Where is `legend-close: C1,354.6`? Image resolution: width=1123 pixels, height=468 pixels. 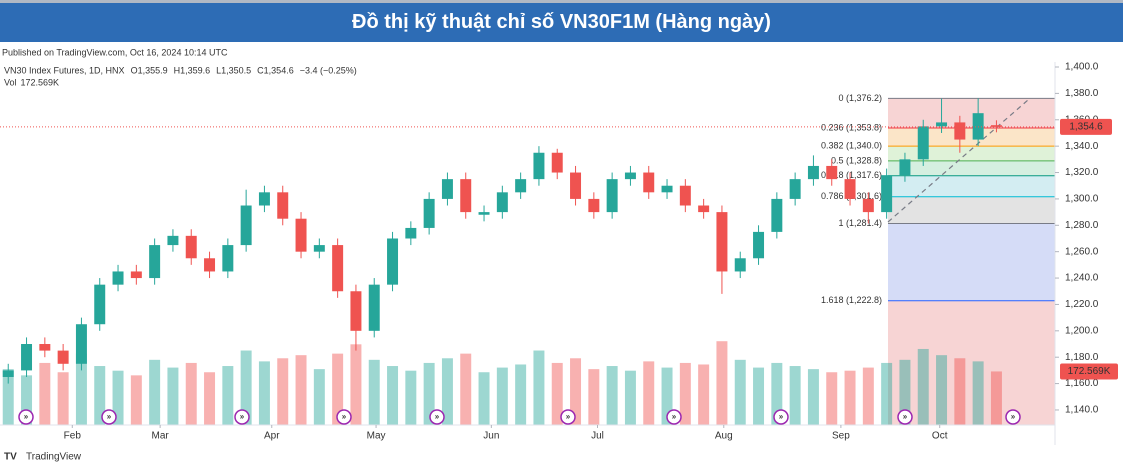
legend-close: C1,354.6 is located at coordinates (275, 70).